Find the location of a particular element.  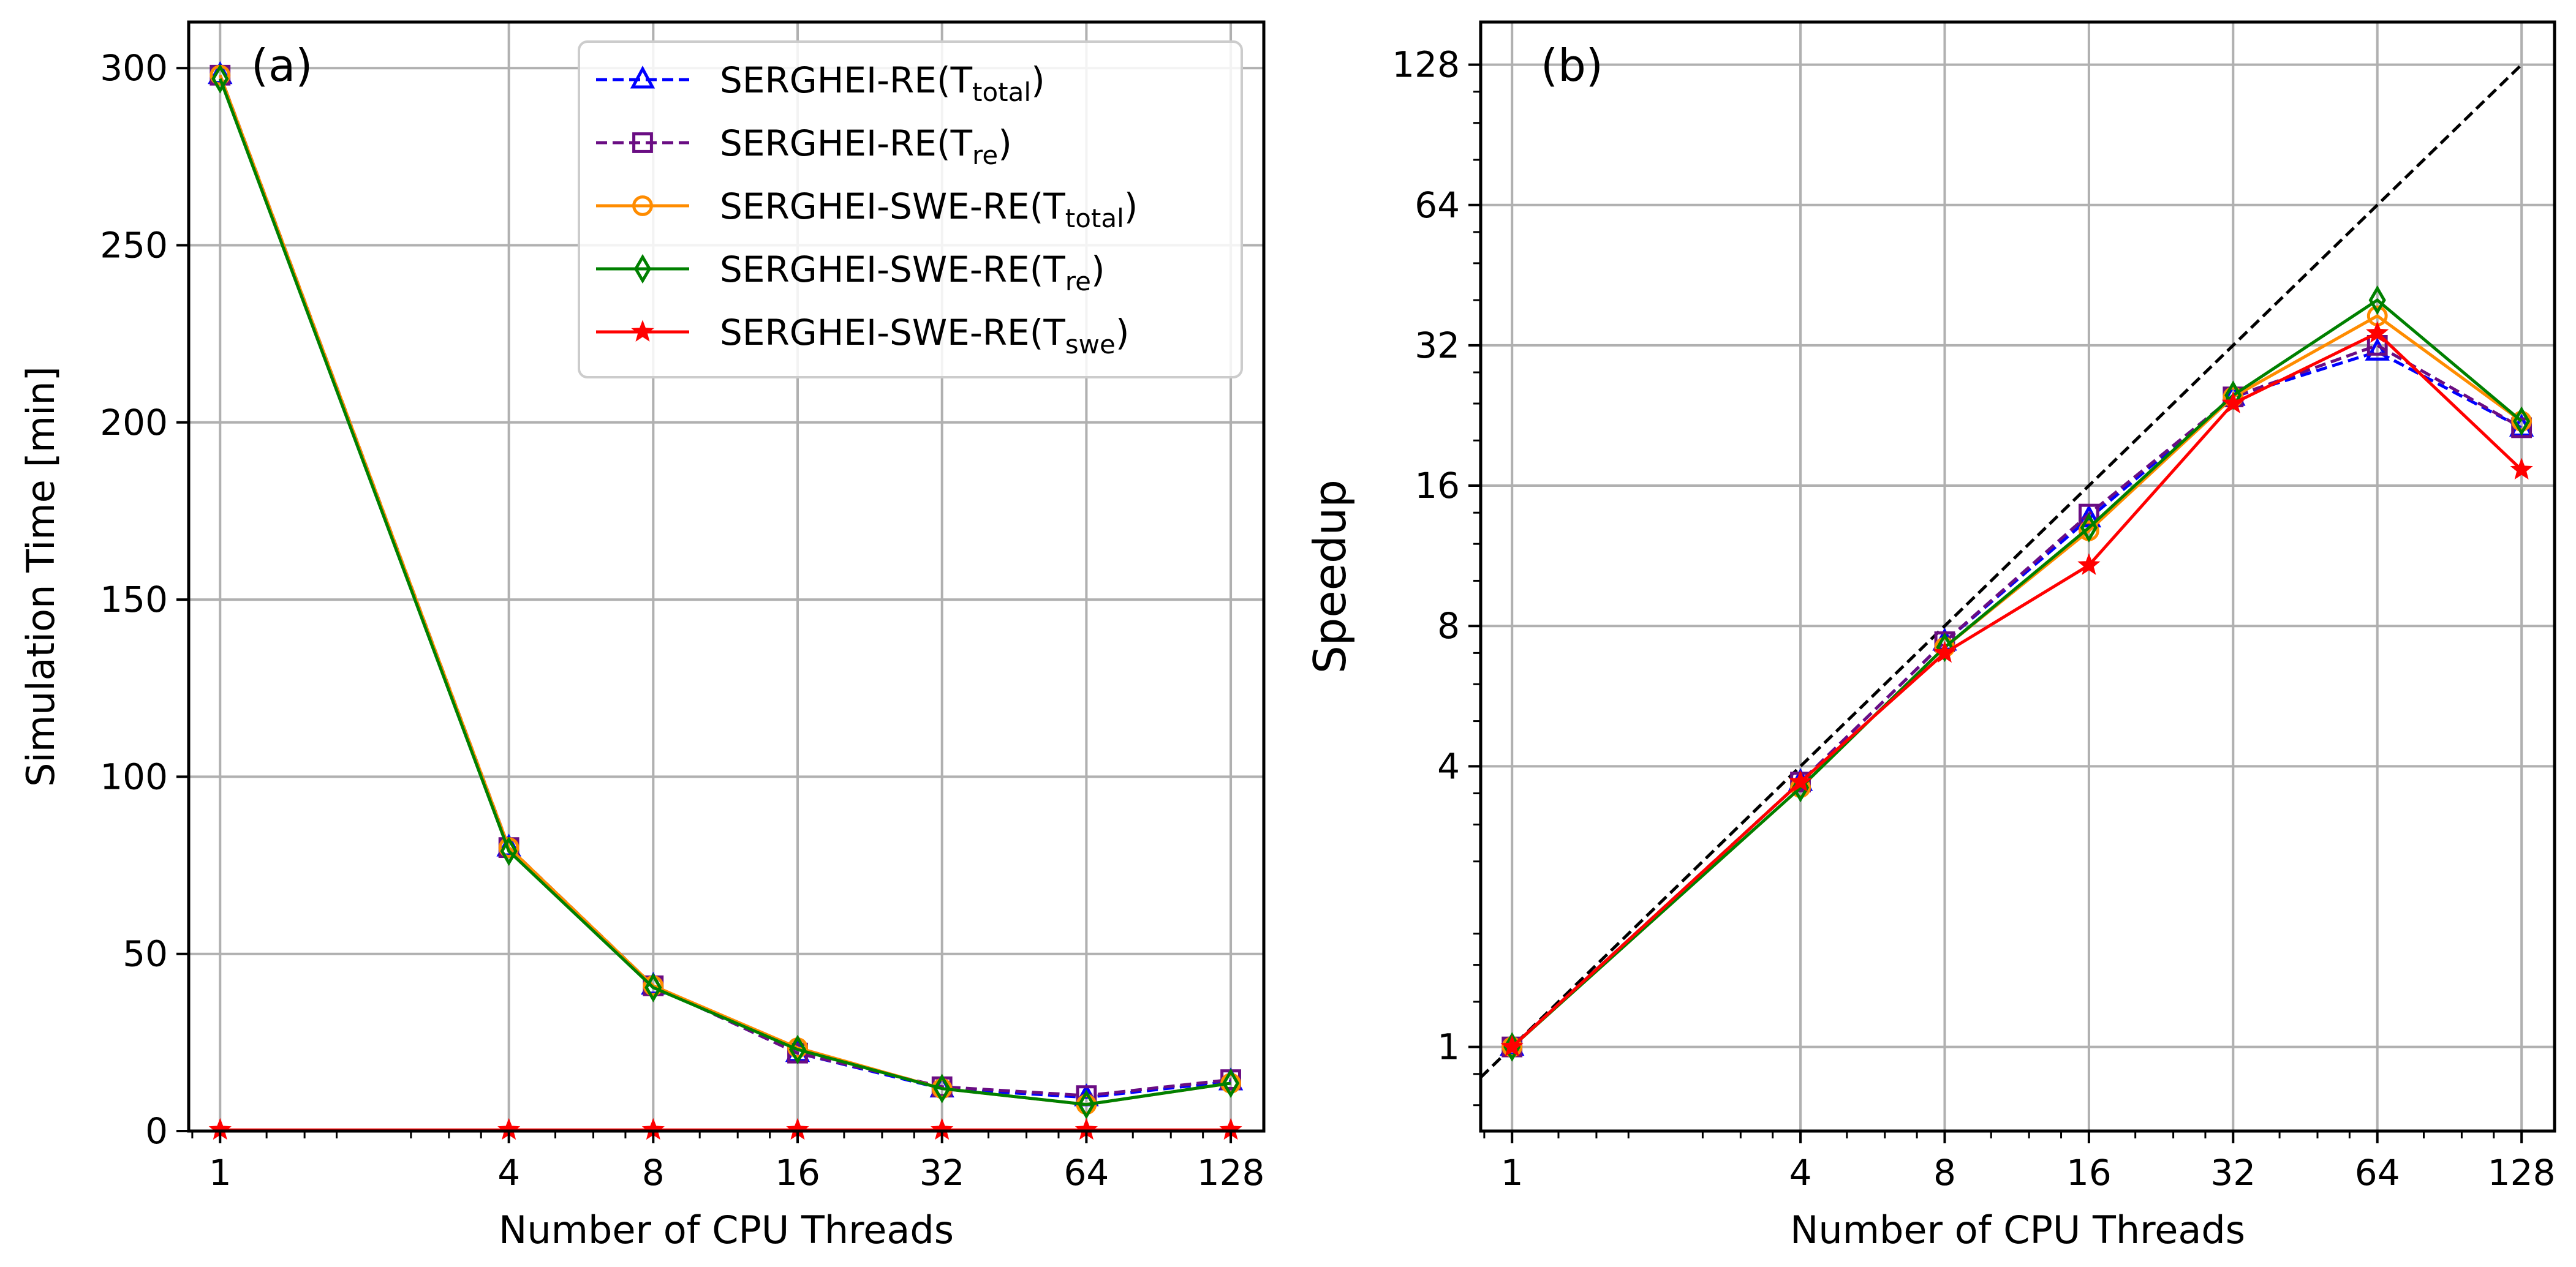

y-tick-label: 1 is located at coordinates (1448, 1047).